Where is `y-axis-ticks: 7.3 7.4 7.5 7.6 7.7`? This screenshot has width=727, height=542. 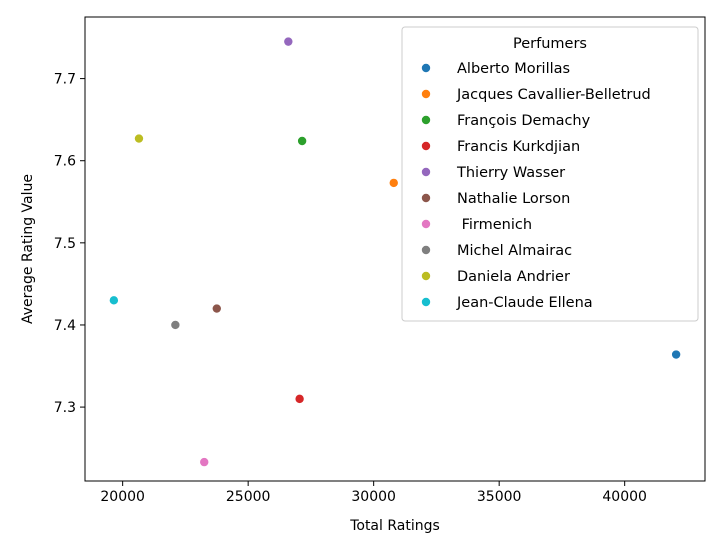 y-axis-ticks: 7.3 7.4 7.5 7.6 7.7 is located at coordinates (69, 244).